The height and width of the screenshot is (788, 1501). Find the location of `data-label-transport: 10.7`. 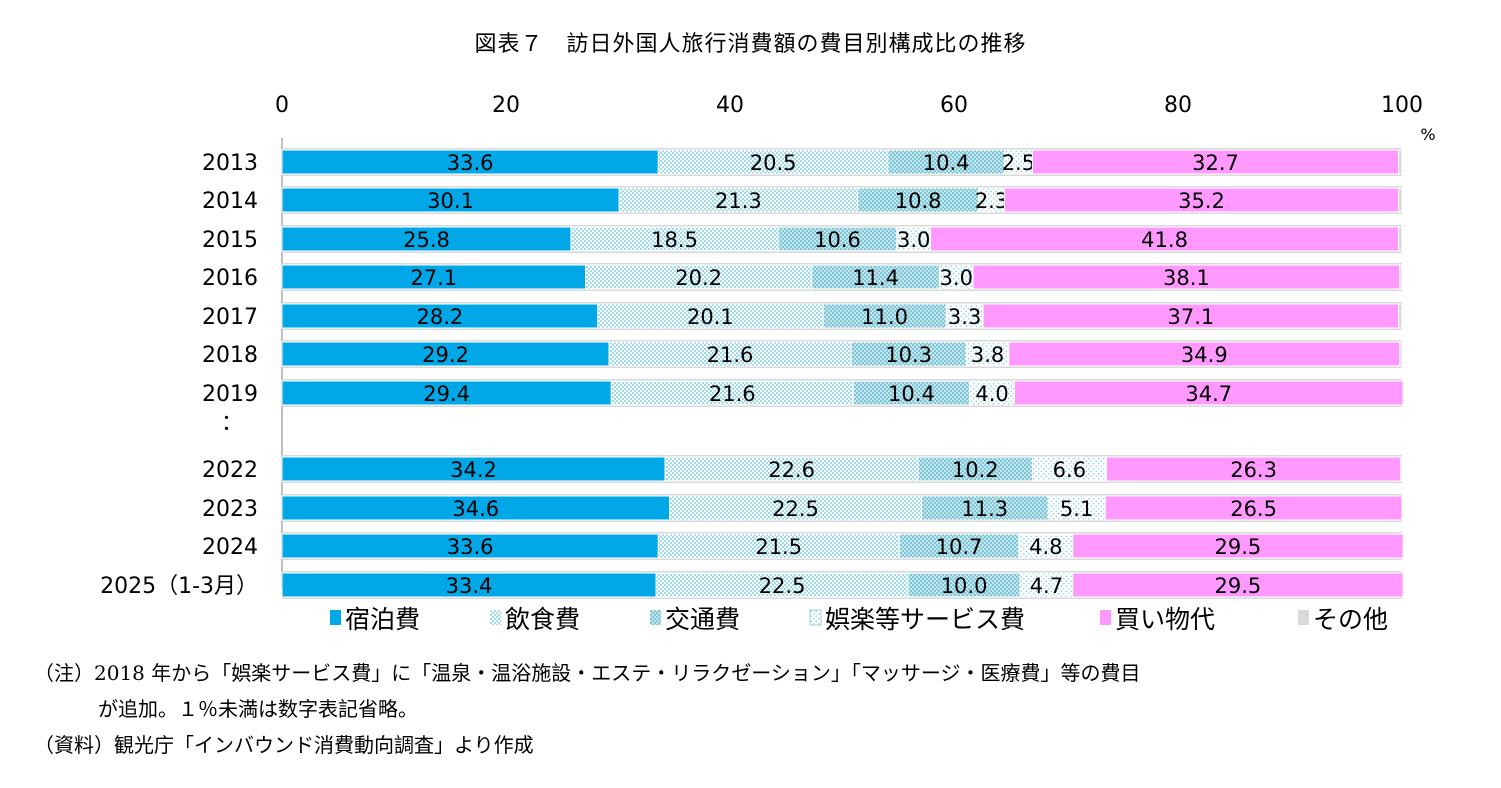

data-label-transport: 10.7 is located at coordinates (959, 547).